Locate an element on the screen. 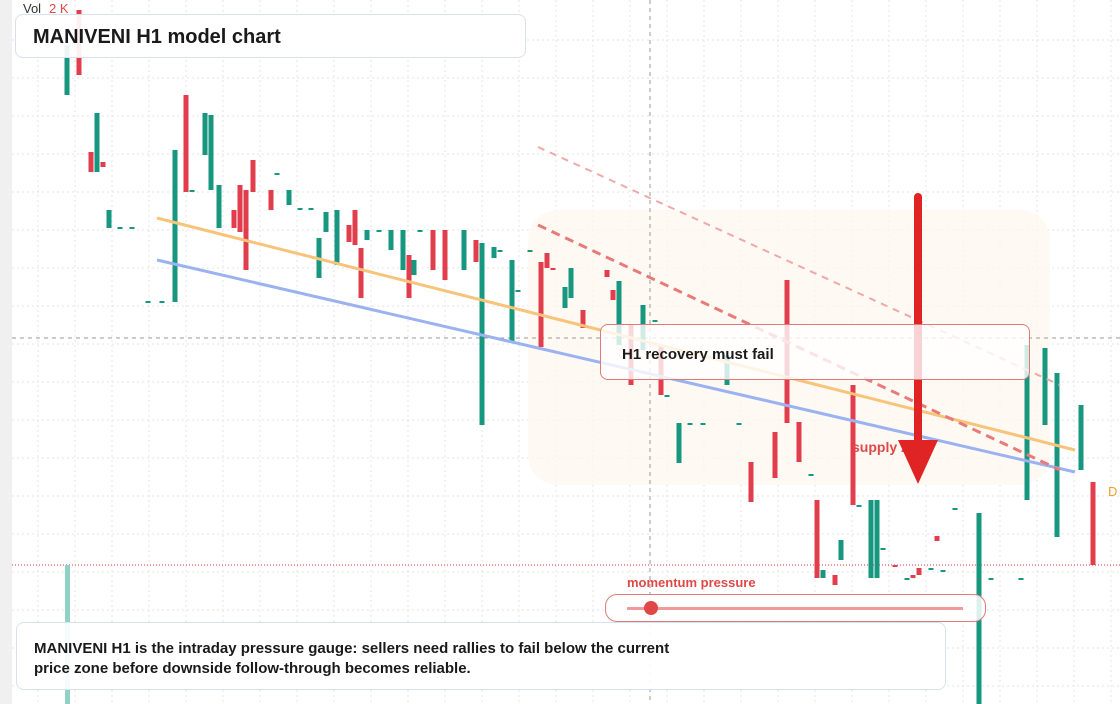 This screenshot has width=1120, height=704. title-box: MANIVENI H1 model chart is located at coordinates (270, 36).